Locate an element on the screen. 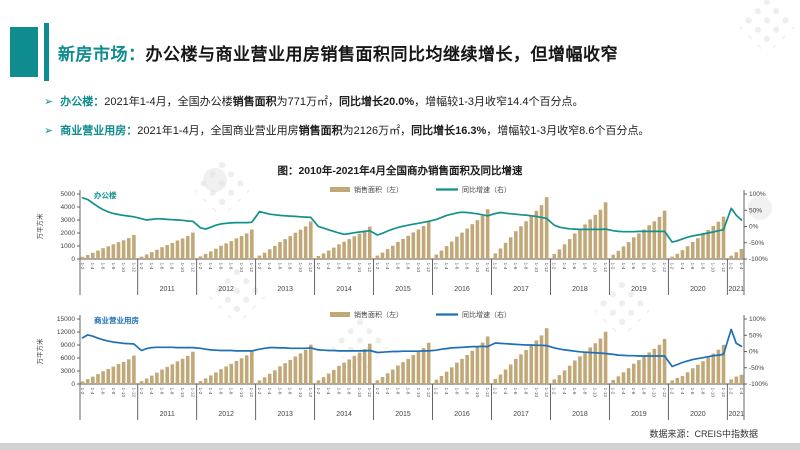 The height and width of the screenshot is (450, 800). svg-text: 万平方米 is located at coordinates (39, 351).